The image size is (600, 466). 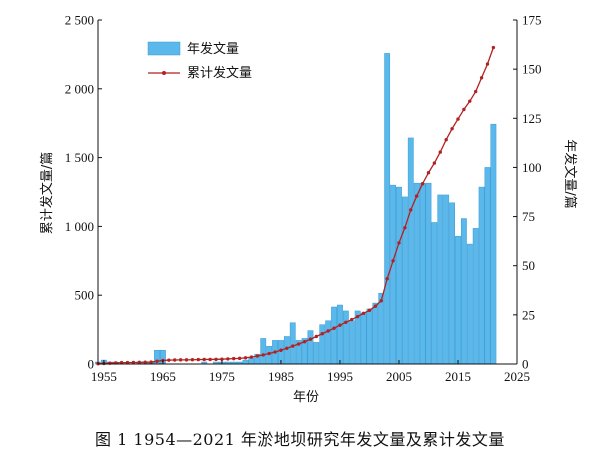 I want to click on point-2020, so click(x=487, y=64).